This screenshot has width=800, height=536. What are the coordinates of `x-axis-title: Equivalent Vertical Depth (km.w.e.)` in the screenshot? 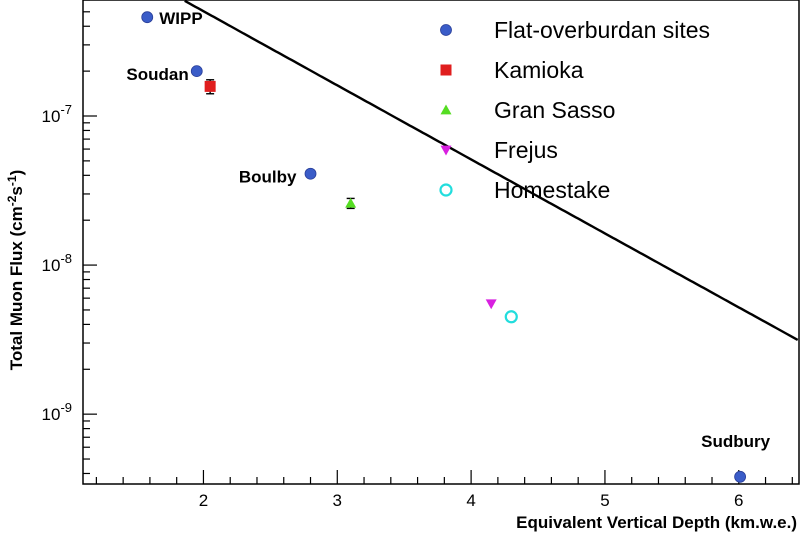 It's located at (656, 522).